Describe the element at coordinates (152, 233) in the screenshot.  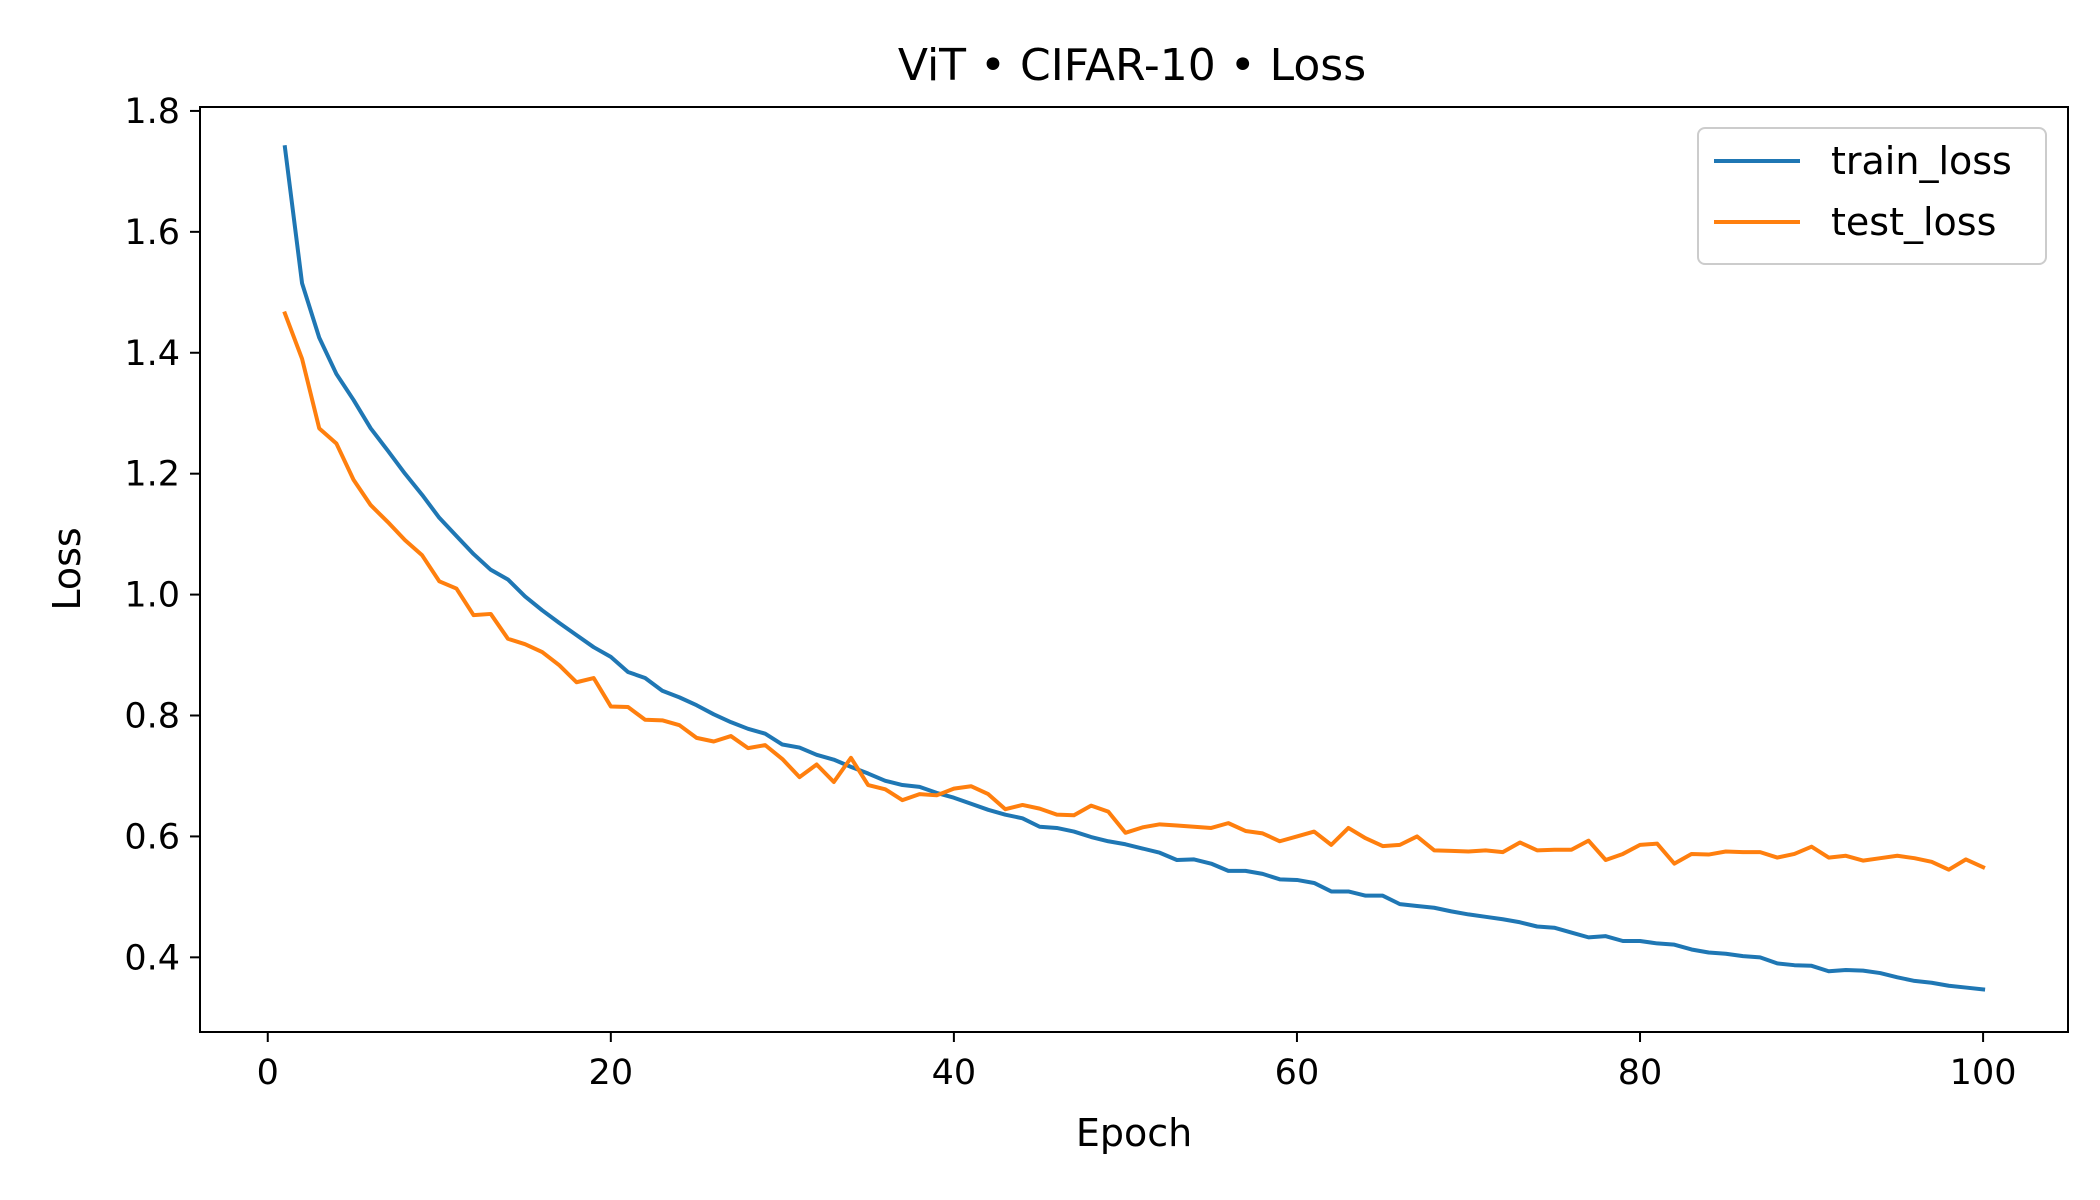
I see `y-tick-label: 1.6` at that location.